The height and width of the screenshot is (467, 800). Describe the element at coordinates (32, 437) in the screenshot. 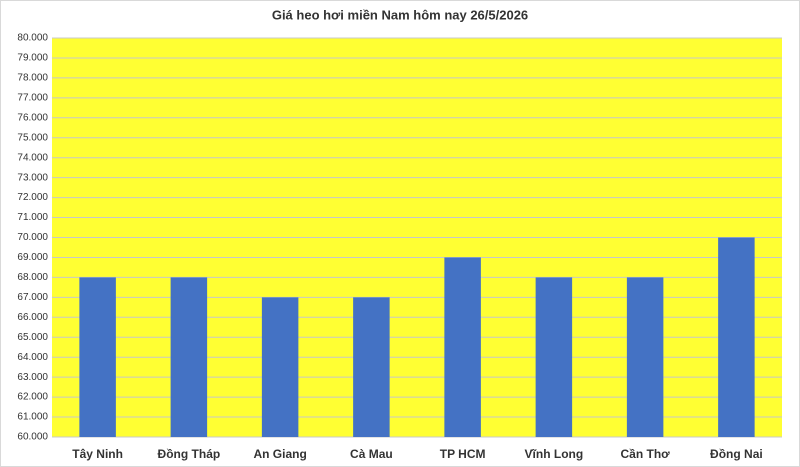

I see `y-tick-label: 60.000` at that location.